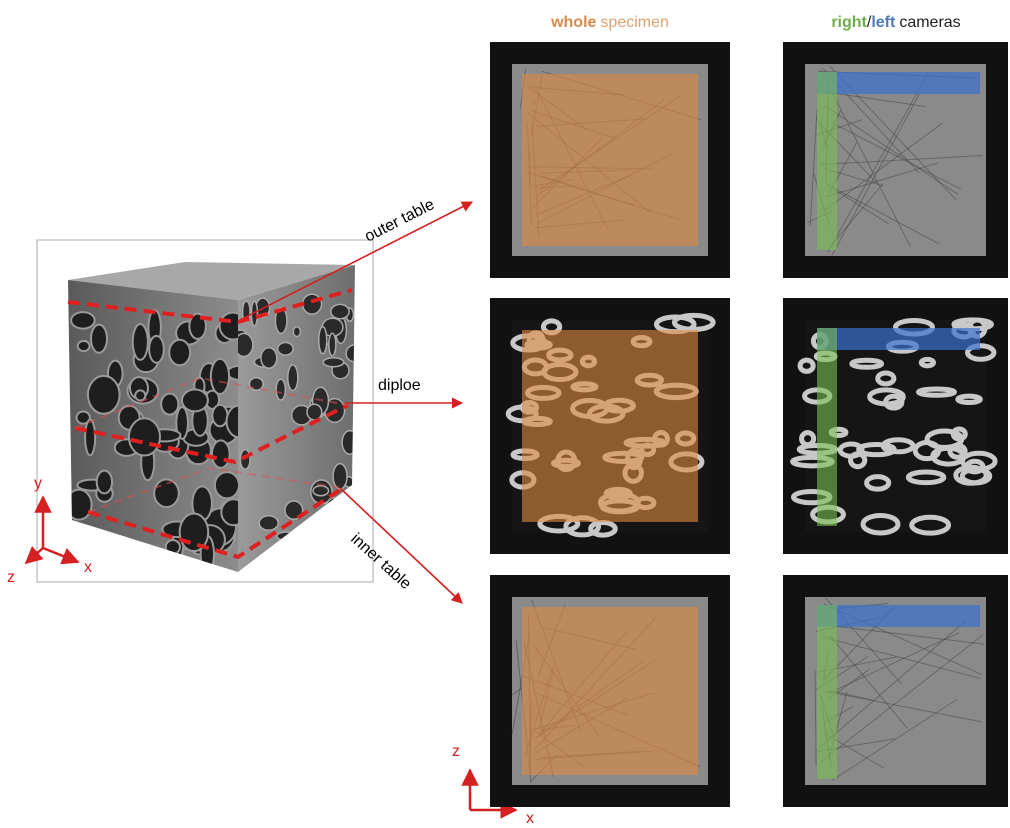  What do you see at coordinates (38, 483) in the screenshot?
I see `axis-label: y` at bounding box center [38, 483].